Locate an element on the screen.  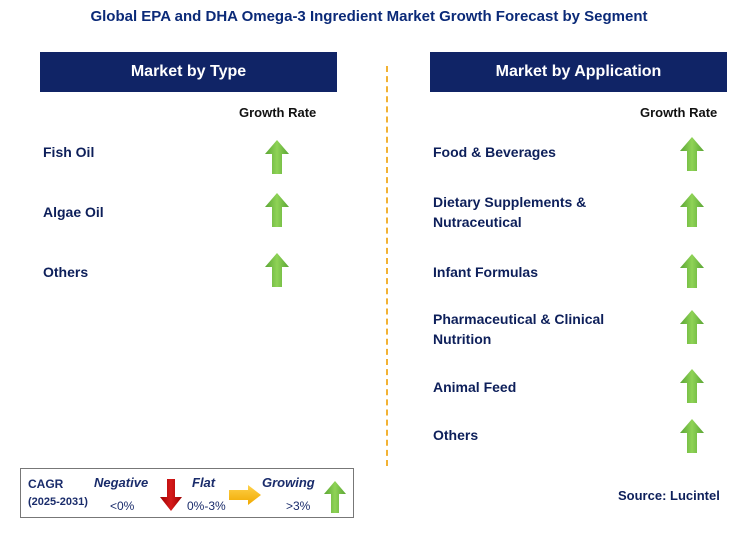
application-item-food-beverages: Food & Beverages is located at coordinates (494, 152).